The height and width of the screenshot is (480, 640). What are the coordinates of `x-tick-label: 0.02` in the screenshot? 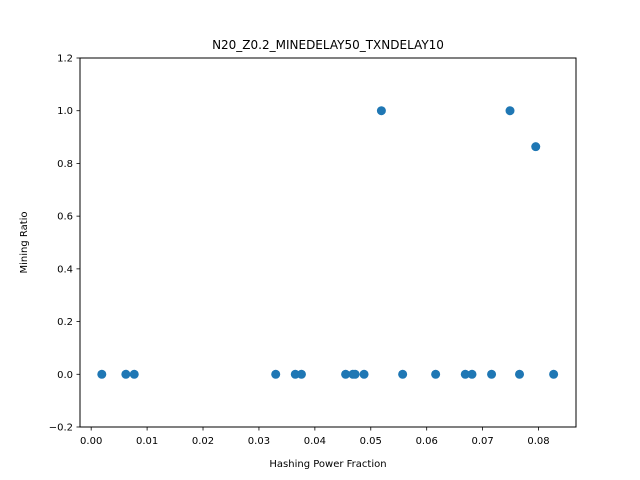 It's located at (203, 441).